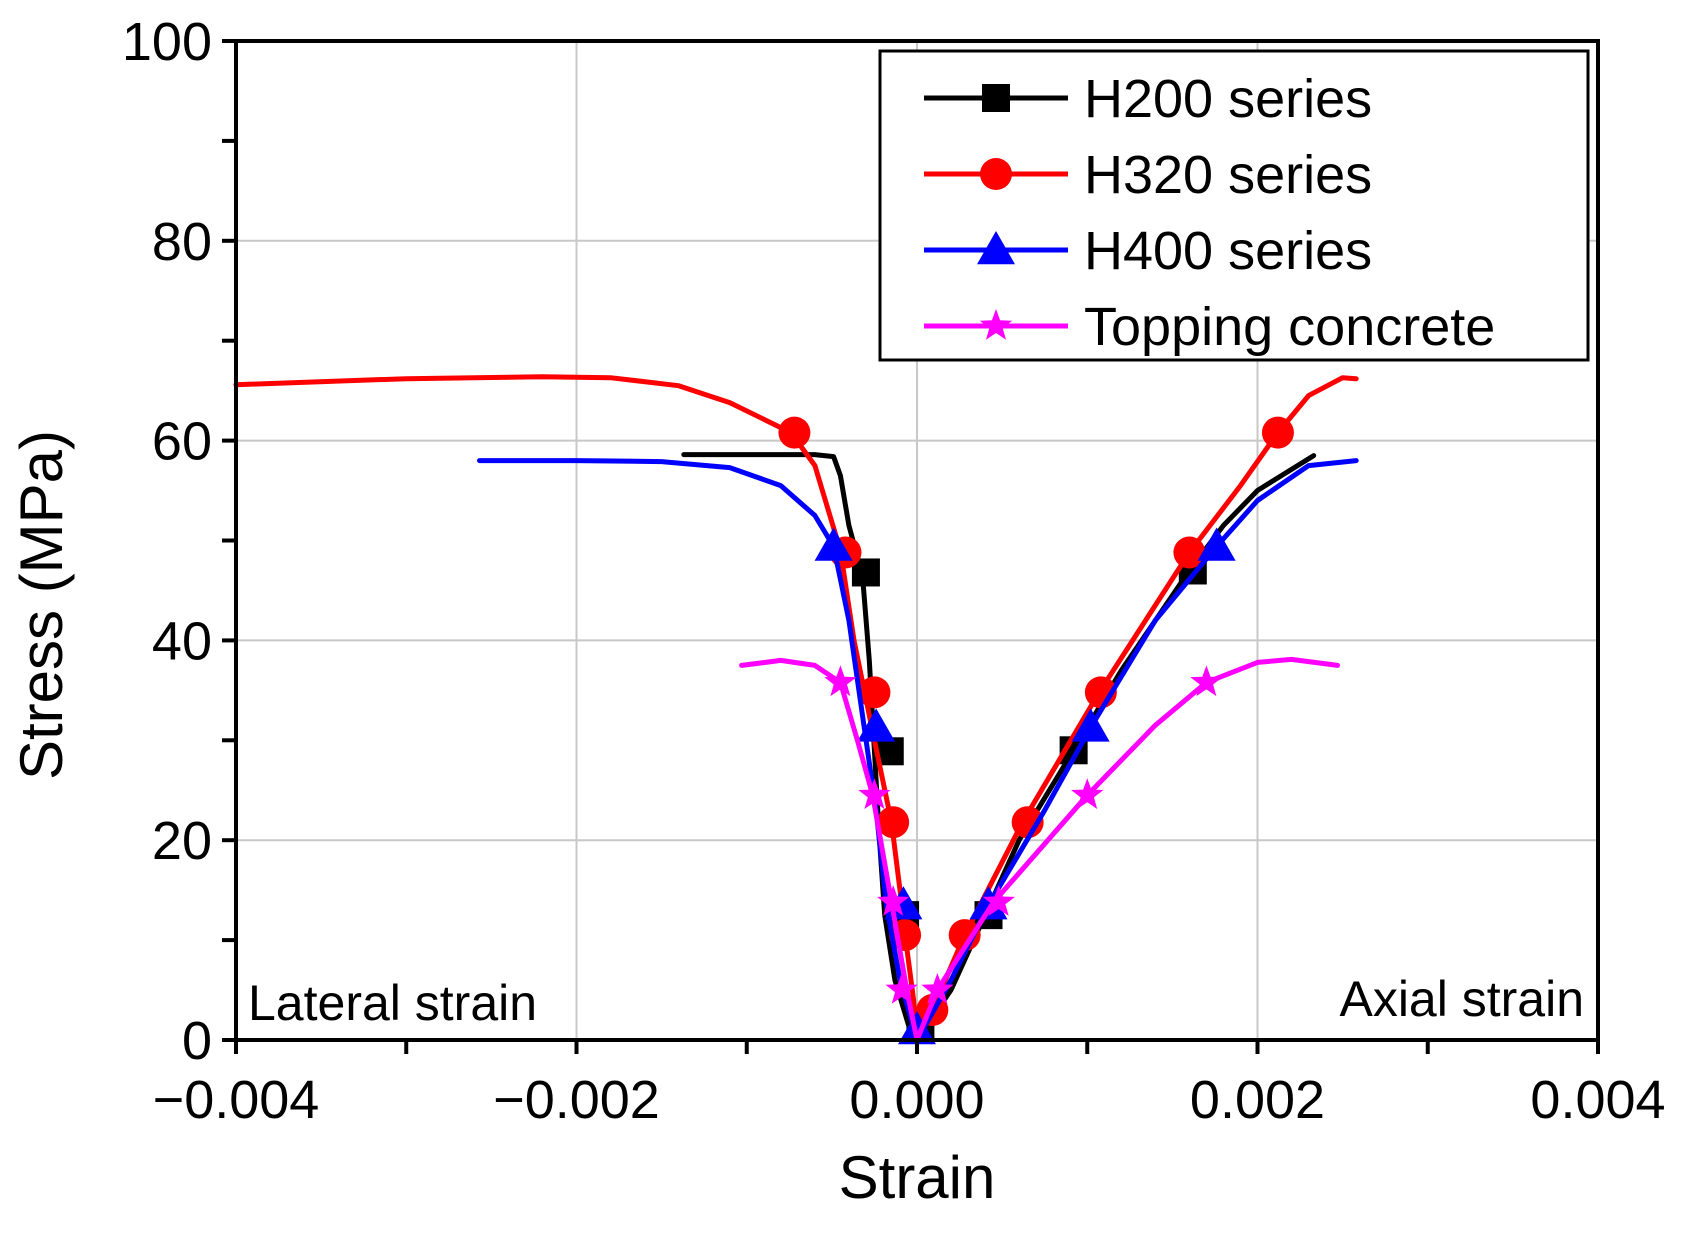 This screenshot has width=1683, height=1235. I want to click on legend-label: H400 series, so click(1228, 251).